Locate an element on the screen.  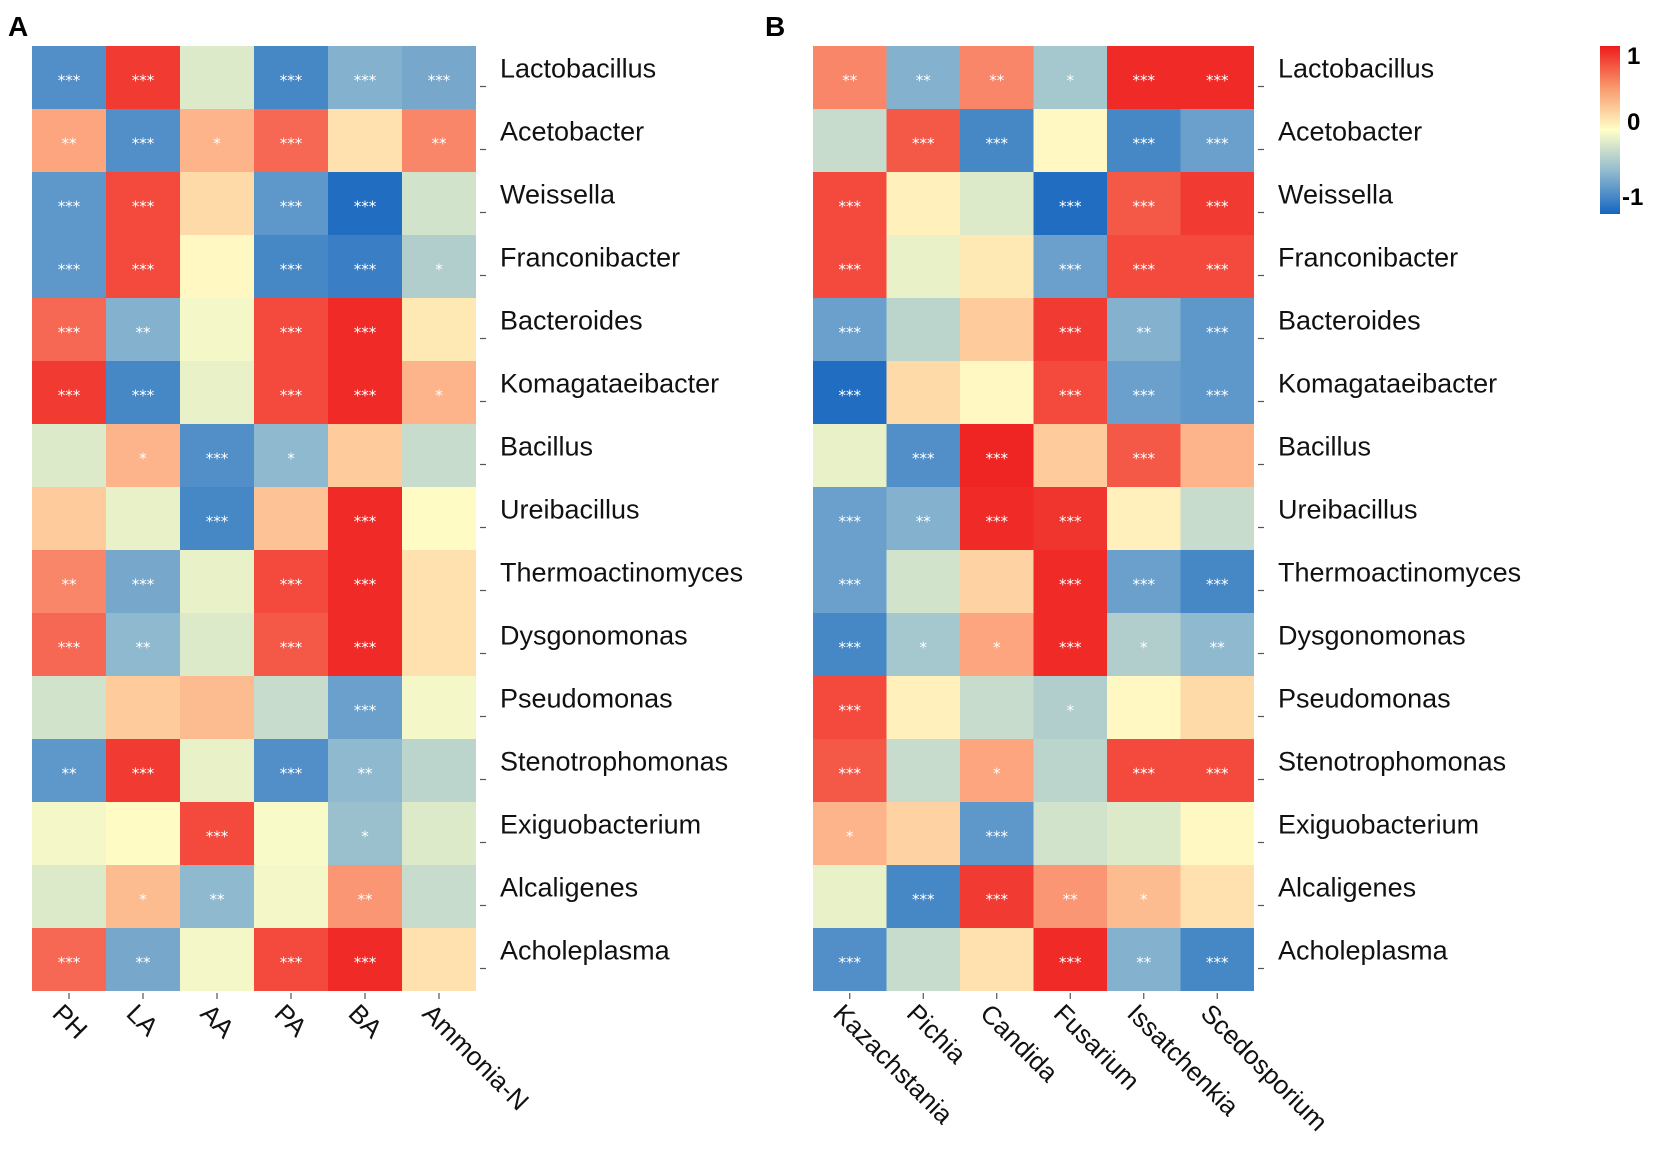
row-label: Bacillus is located at coordinates (546, 447).